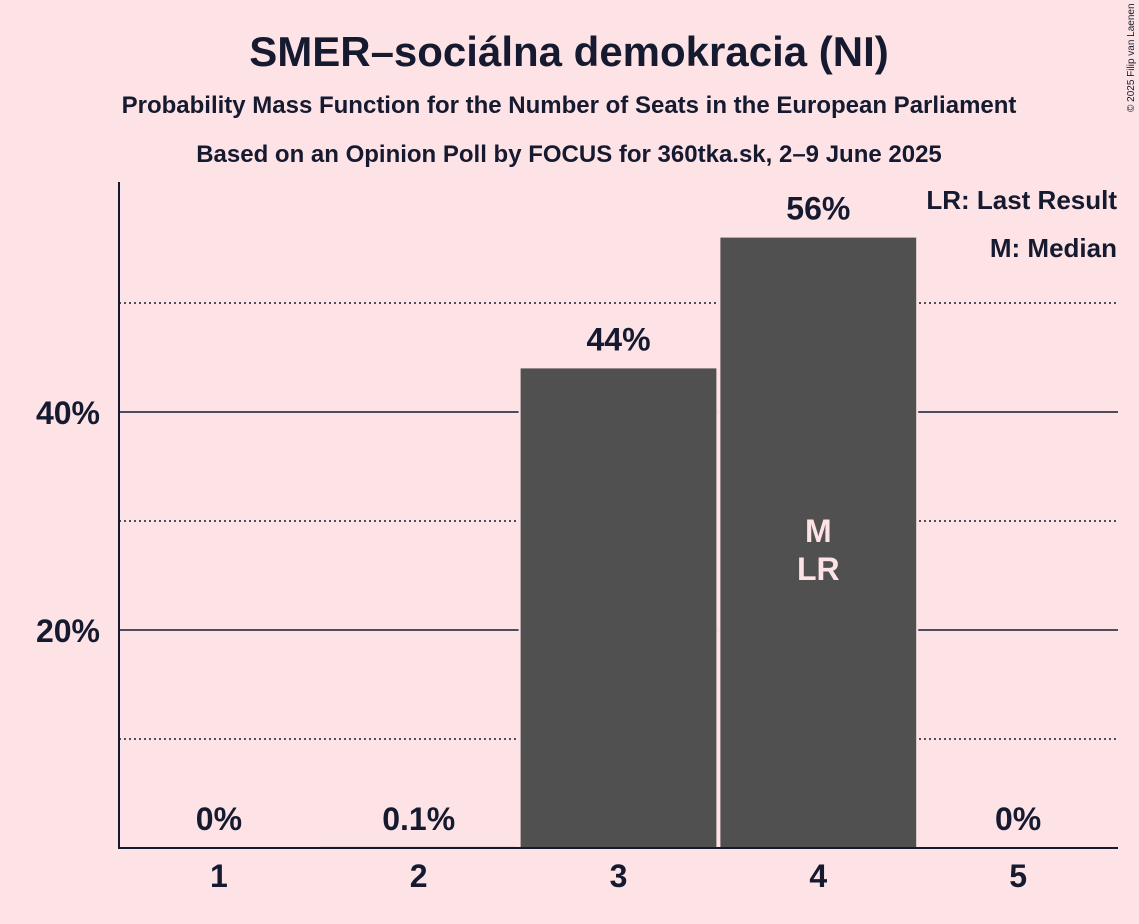  What do you see at coordinates (1131, 57) in the screenshot?
I see `copyright: © 2025 Filip van Laenen` at bounding box center [1131, 57].